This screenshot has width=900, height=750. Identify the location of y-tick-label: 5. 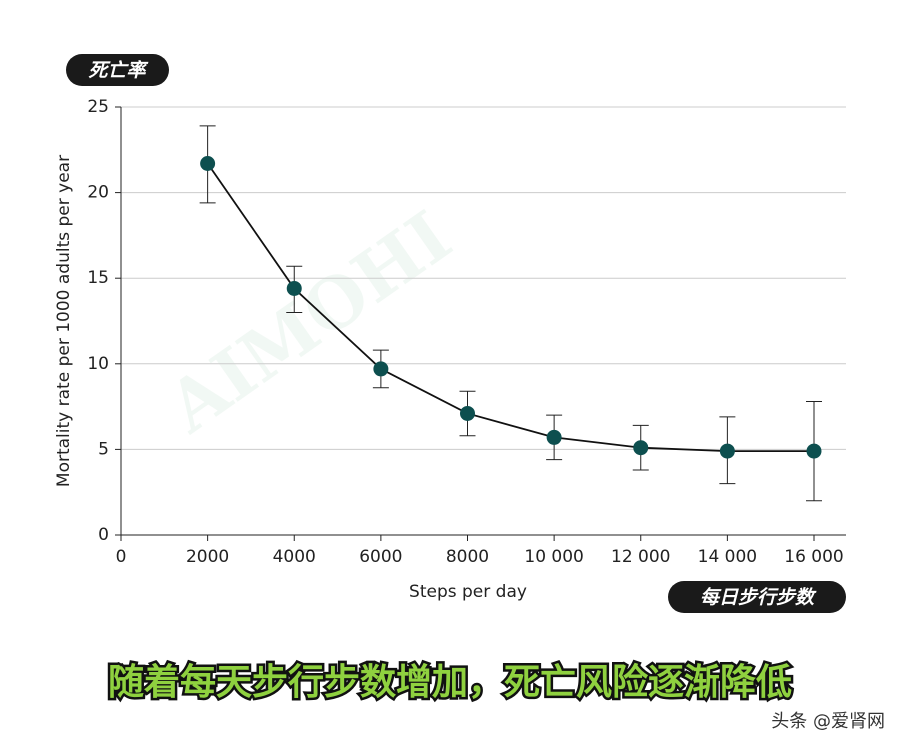
(103, 449).